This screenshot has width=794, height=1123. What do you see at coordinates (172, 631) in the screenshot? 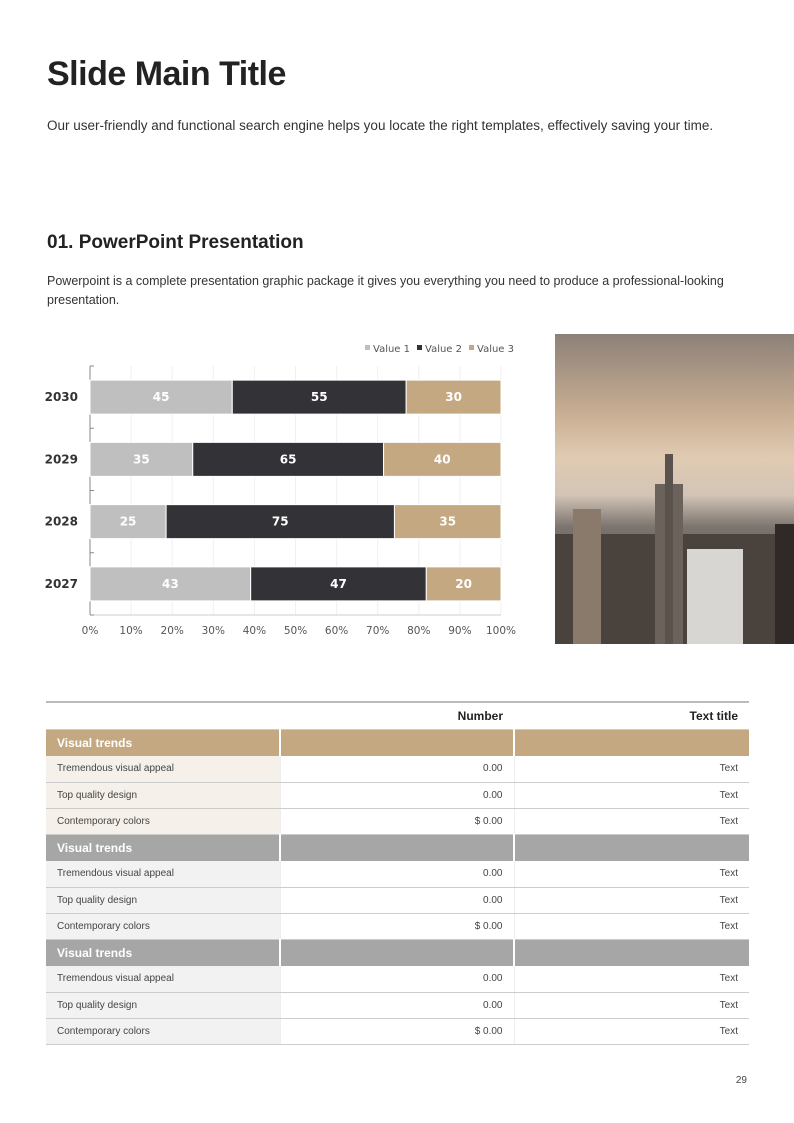
I see `x-tick-label: 20%` at bounding box center [172, 631].